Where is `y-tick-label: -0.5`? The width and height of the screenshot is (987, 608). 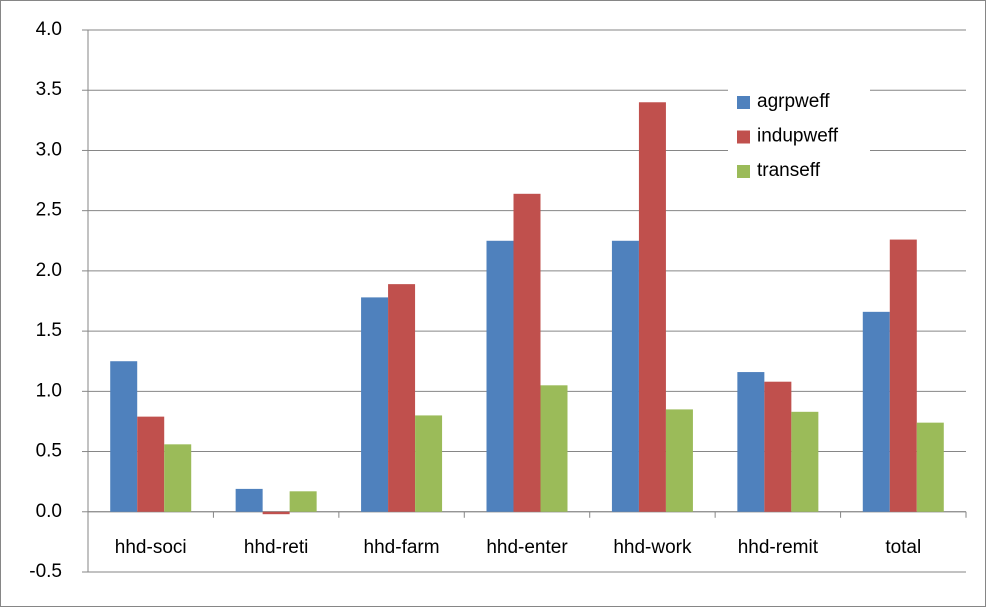
y-tick-label: -0.5 is located at coordinates (45, 571).